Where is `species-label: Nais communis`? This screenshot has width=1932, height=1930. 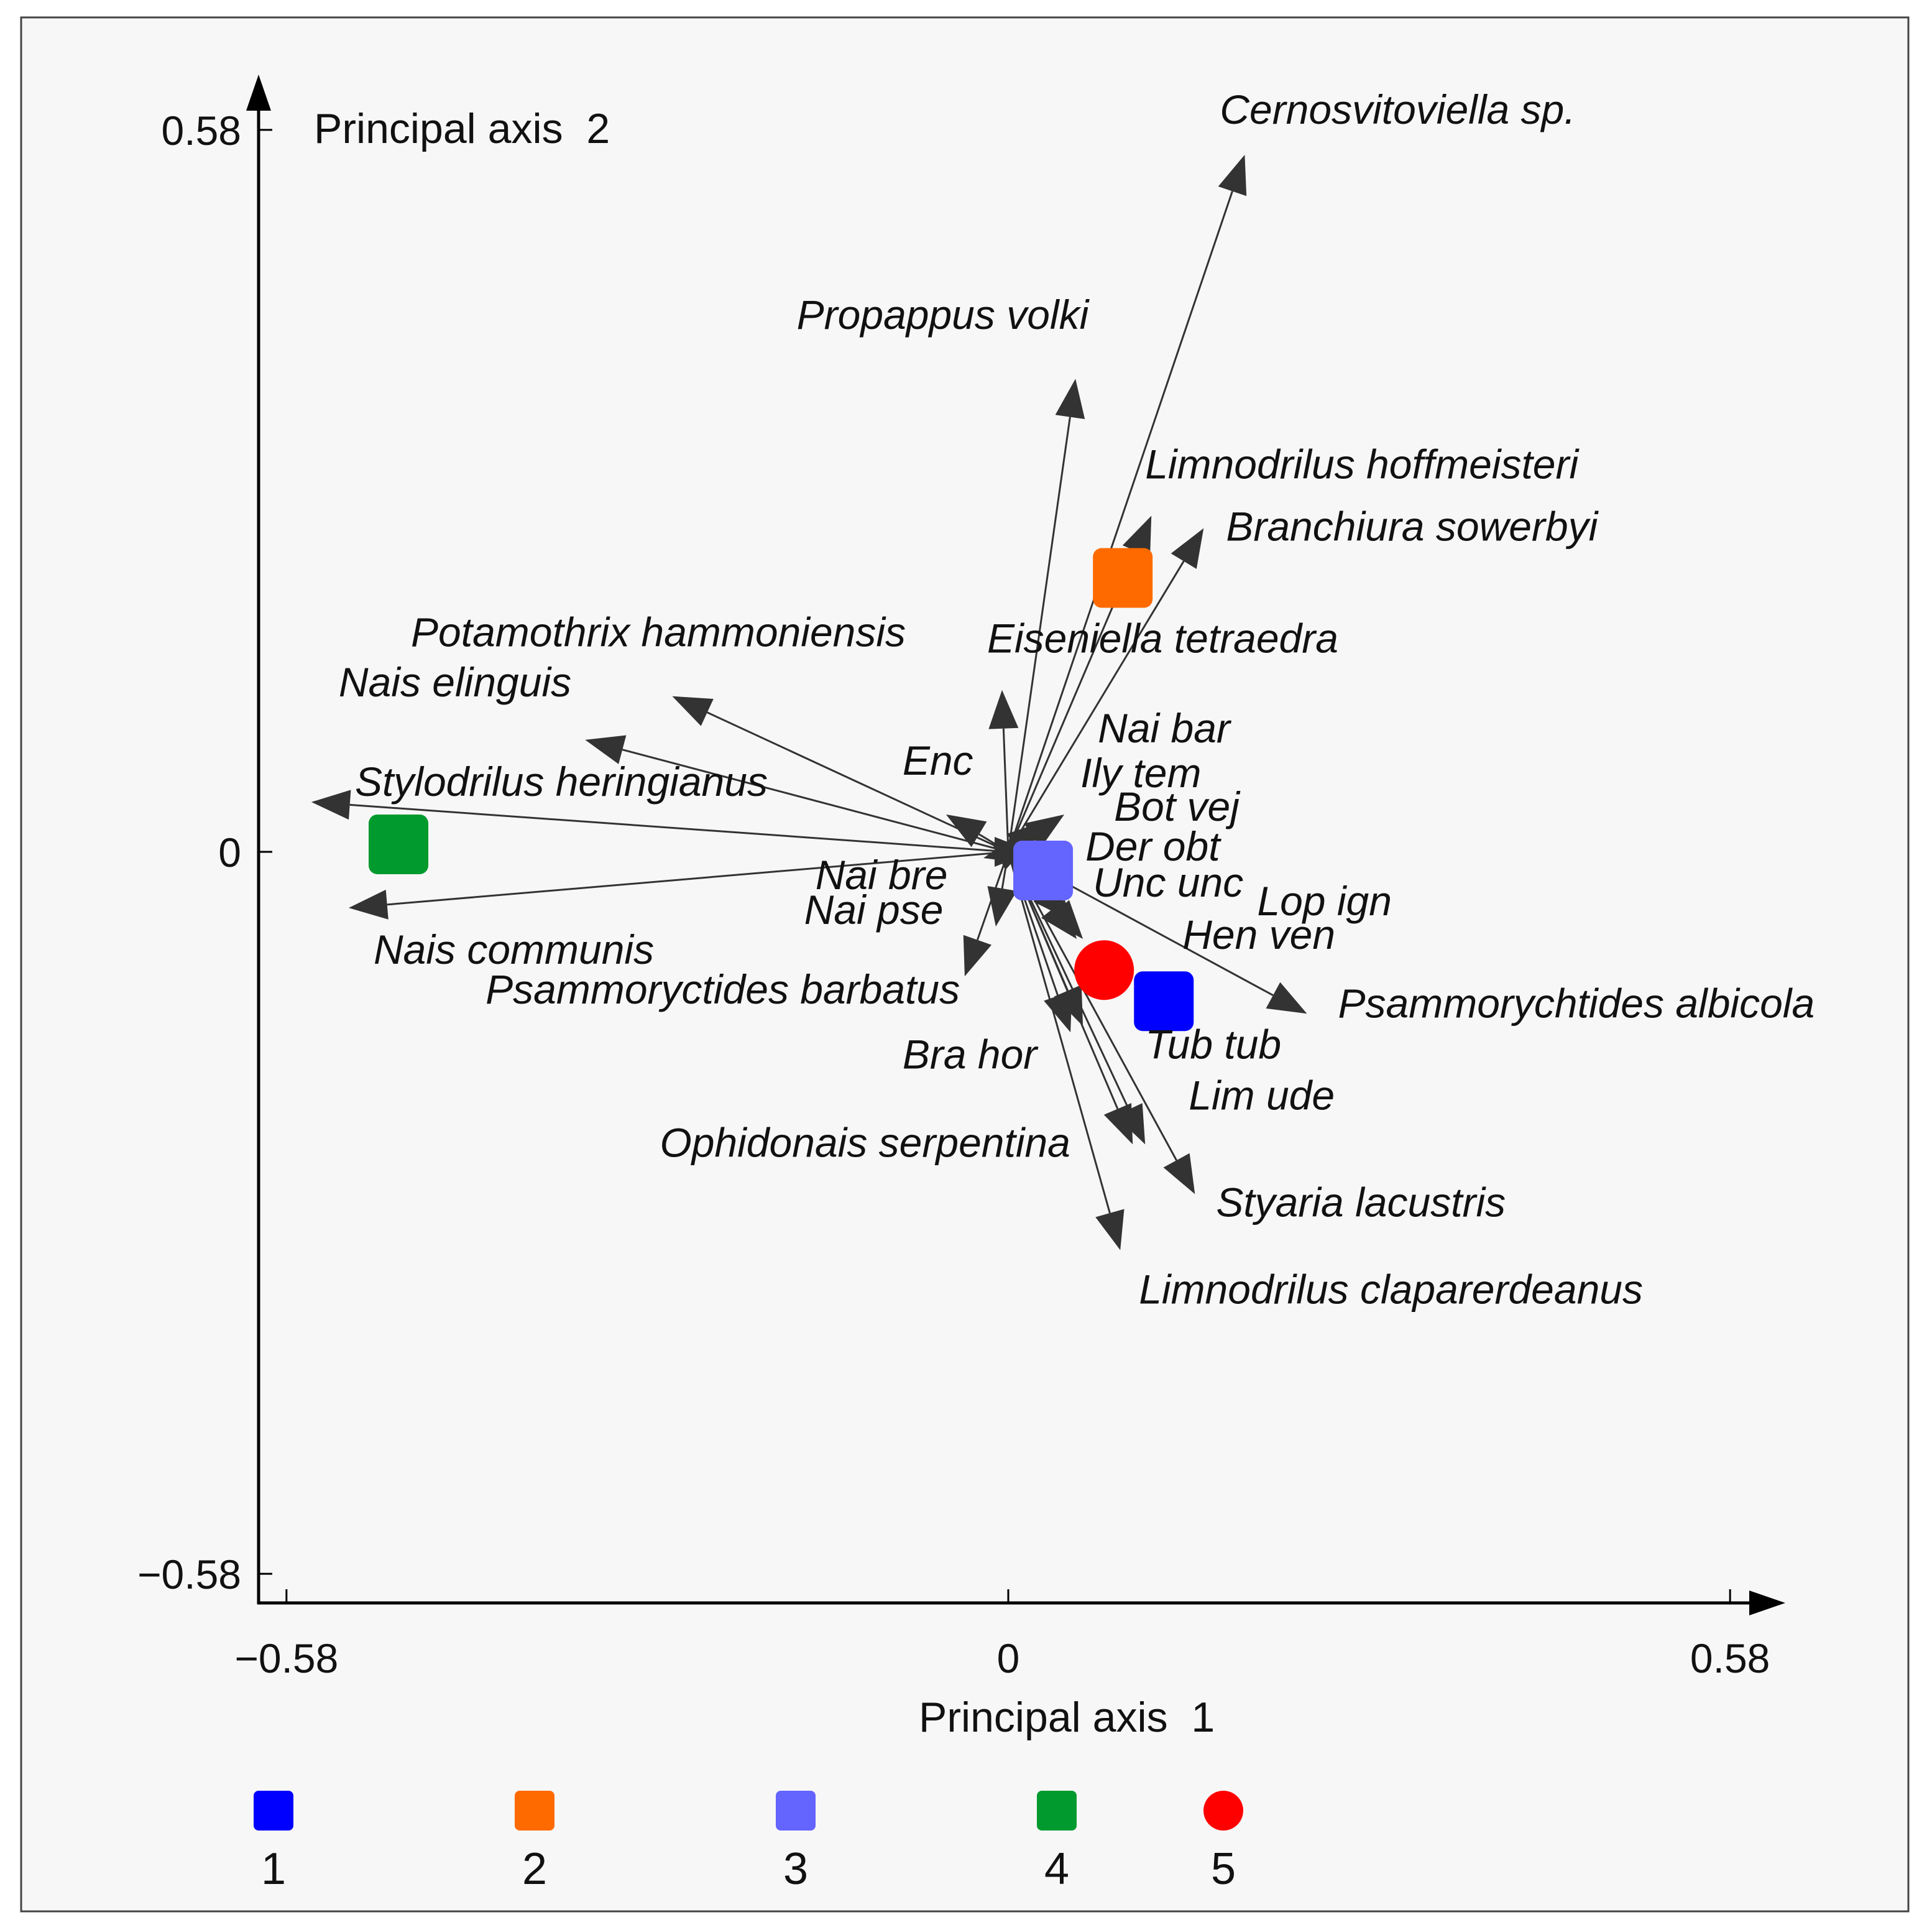 species-label: Nais communis is located at coordinates (514, 949).